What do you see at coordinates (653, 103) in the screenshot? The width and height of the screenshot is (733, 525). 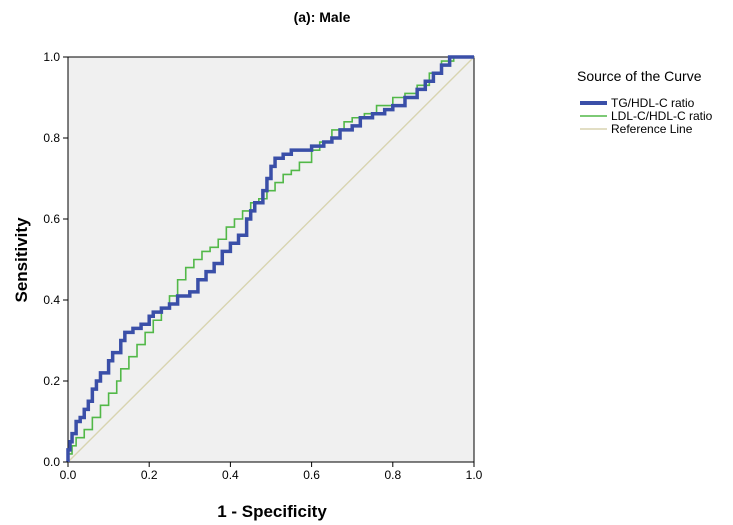 I see `legend-label-0: TG/HDL-C ratio` at bounding box center [653, 103].